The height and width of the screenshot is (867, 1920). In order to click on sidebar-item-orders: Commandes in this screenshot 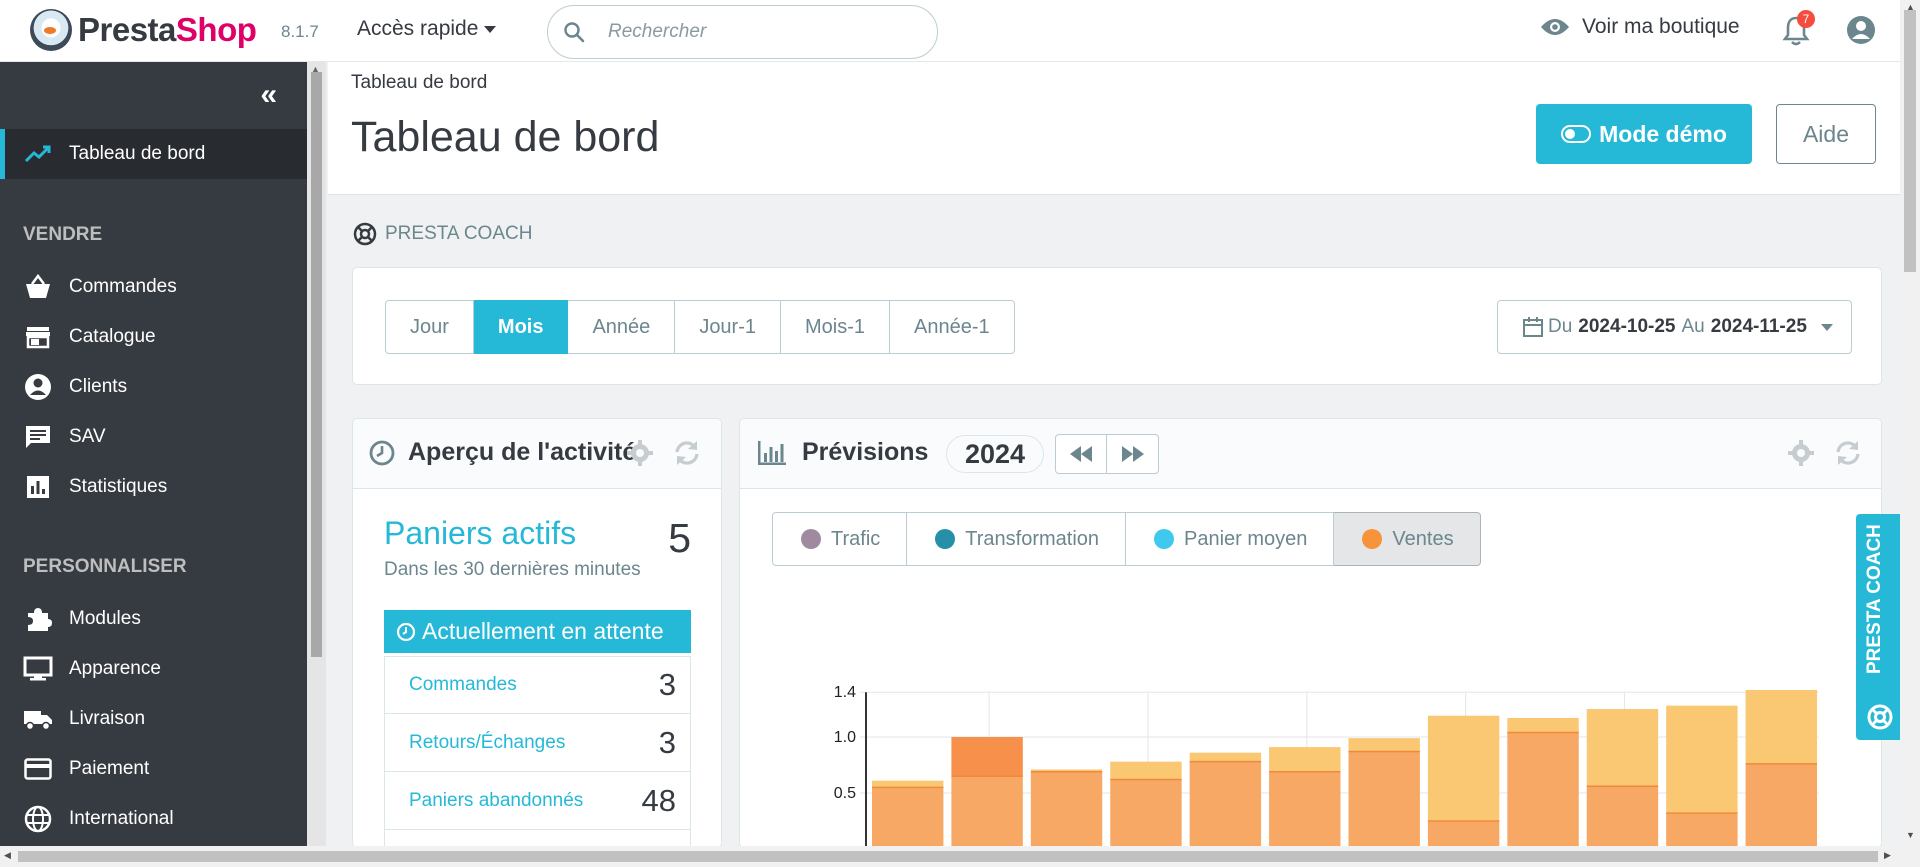, I will do `click(100, 287)`.